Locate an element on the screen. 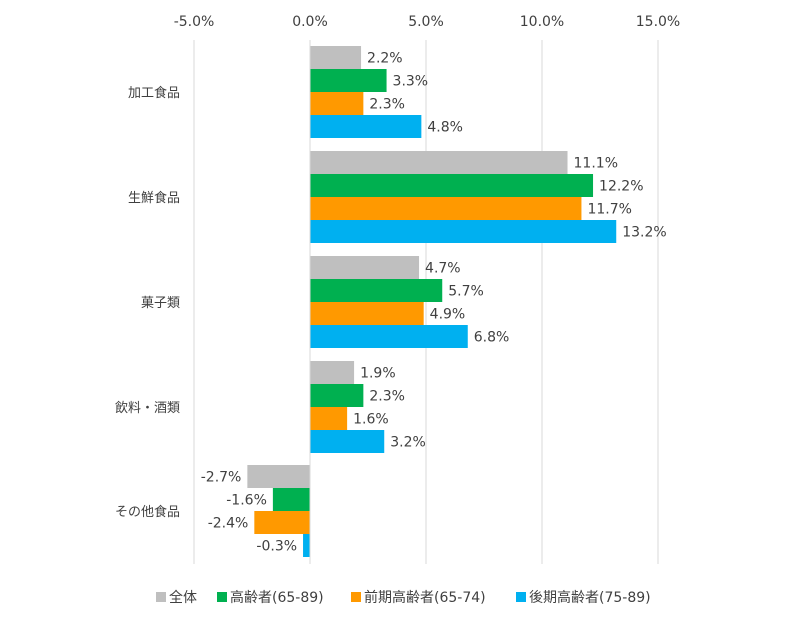 The height and width of the screenshot is (625, 800). data-label: 5.7% is located at coordinates (466, 292).